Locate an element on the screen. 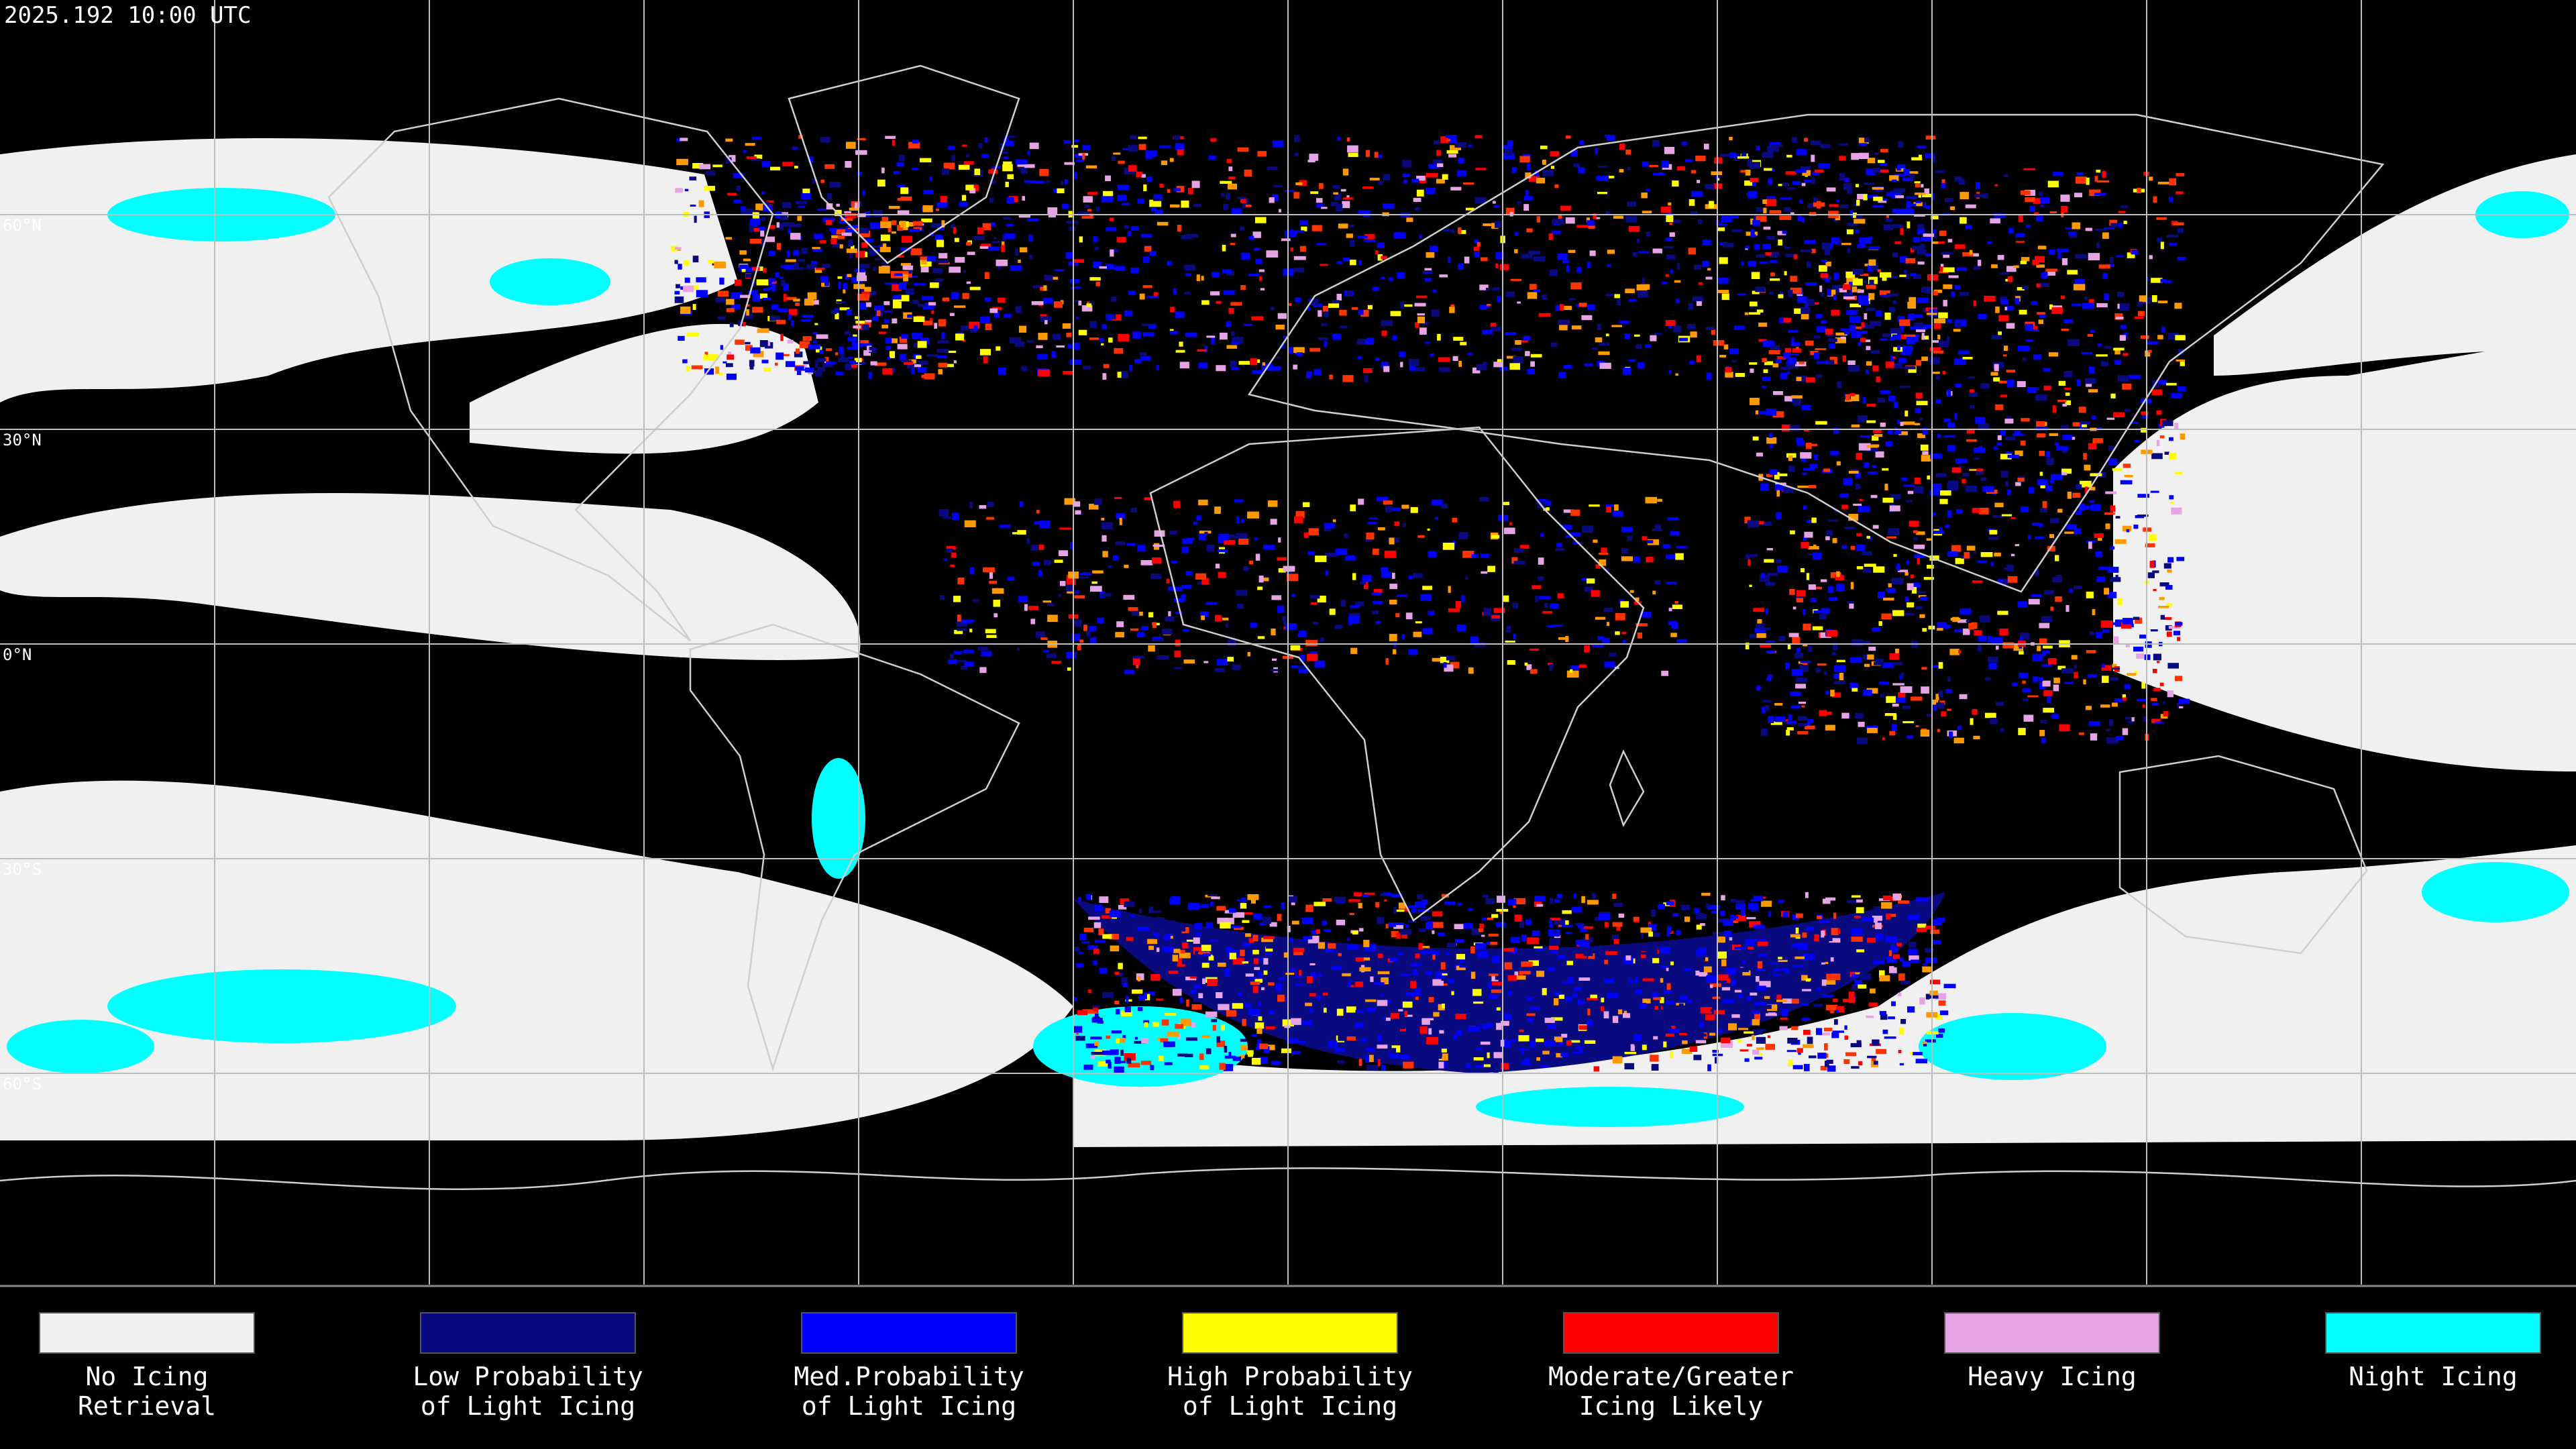 The image size is (2576, 1449). lat-label: 30°N is located at coordinates (22, 440).